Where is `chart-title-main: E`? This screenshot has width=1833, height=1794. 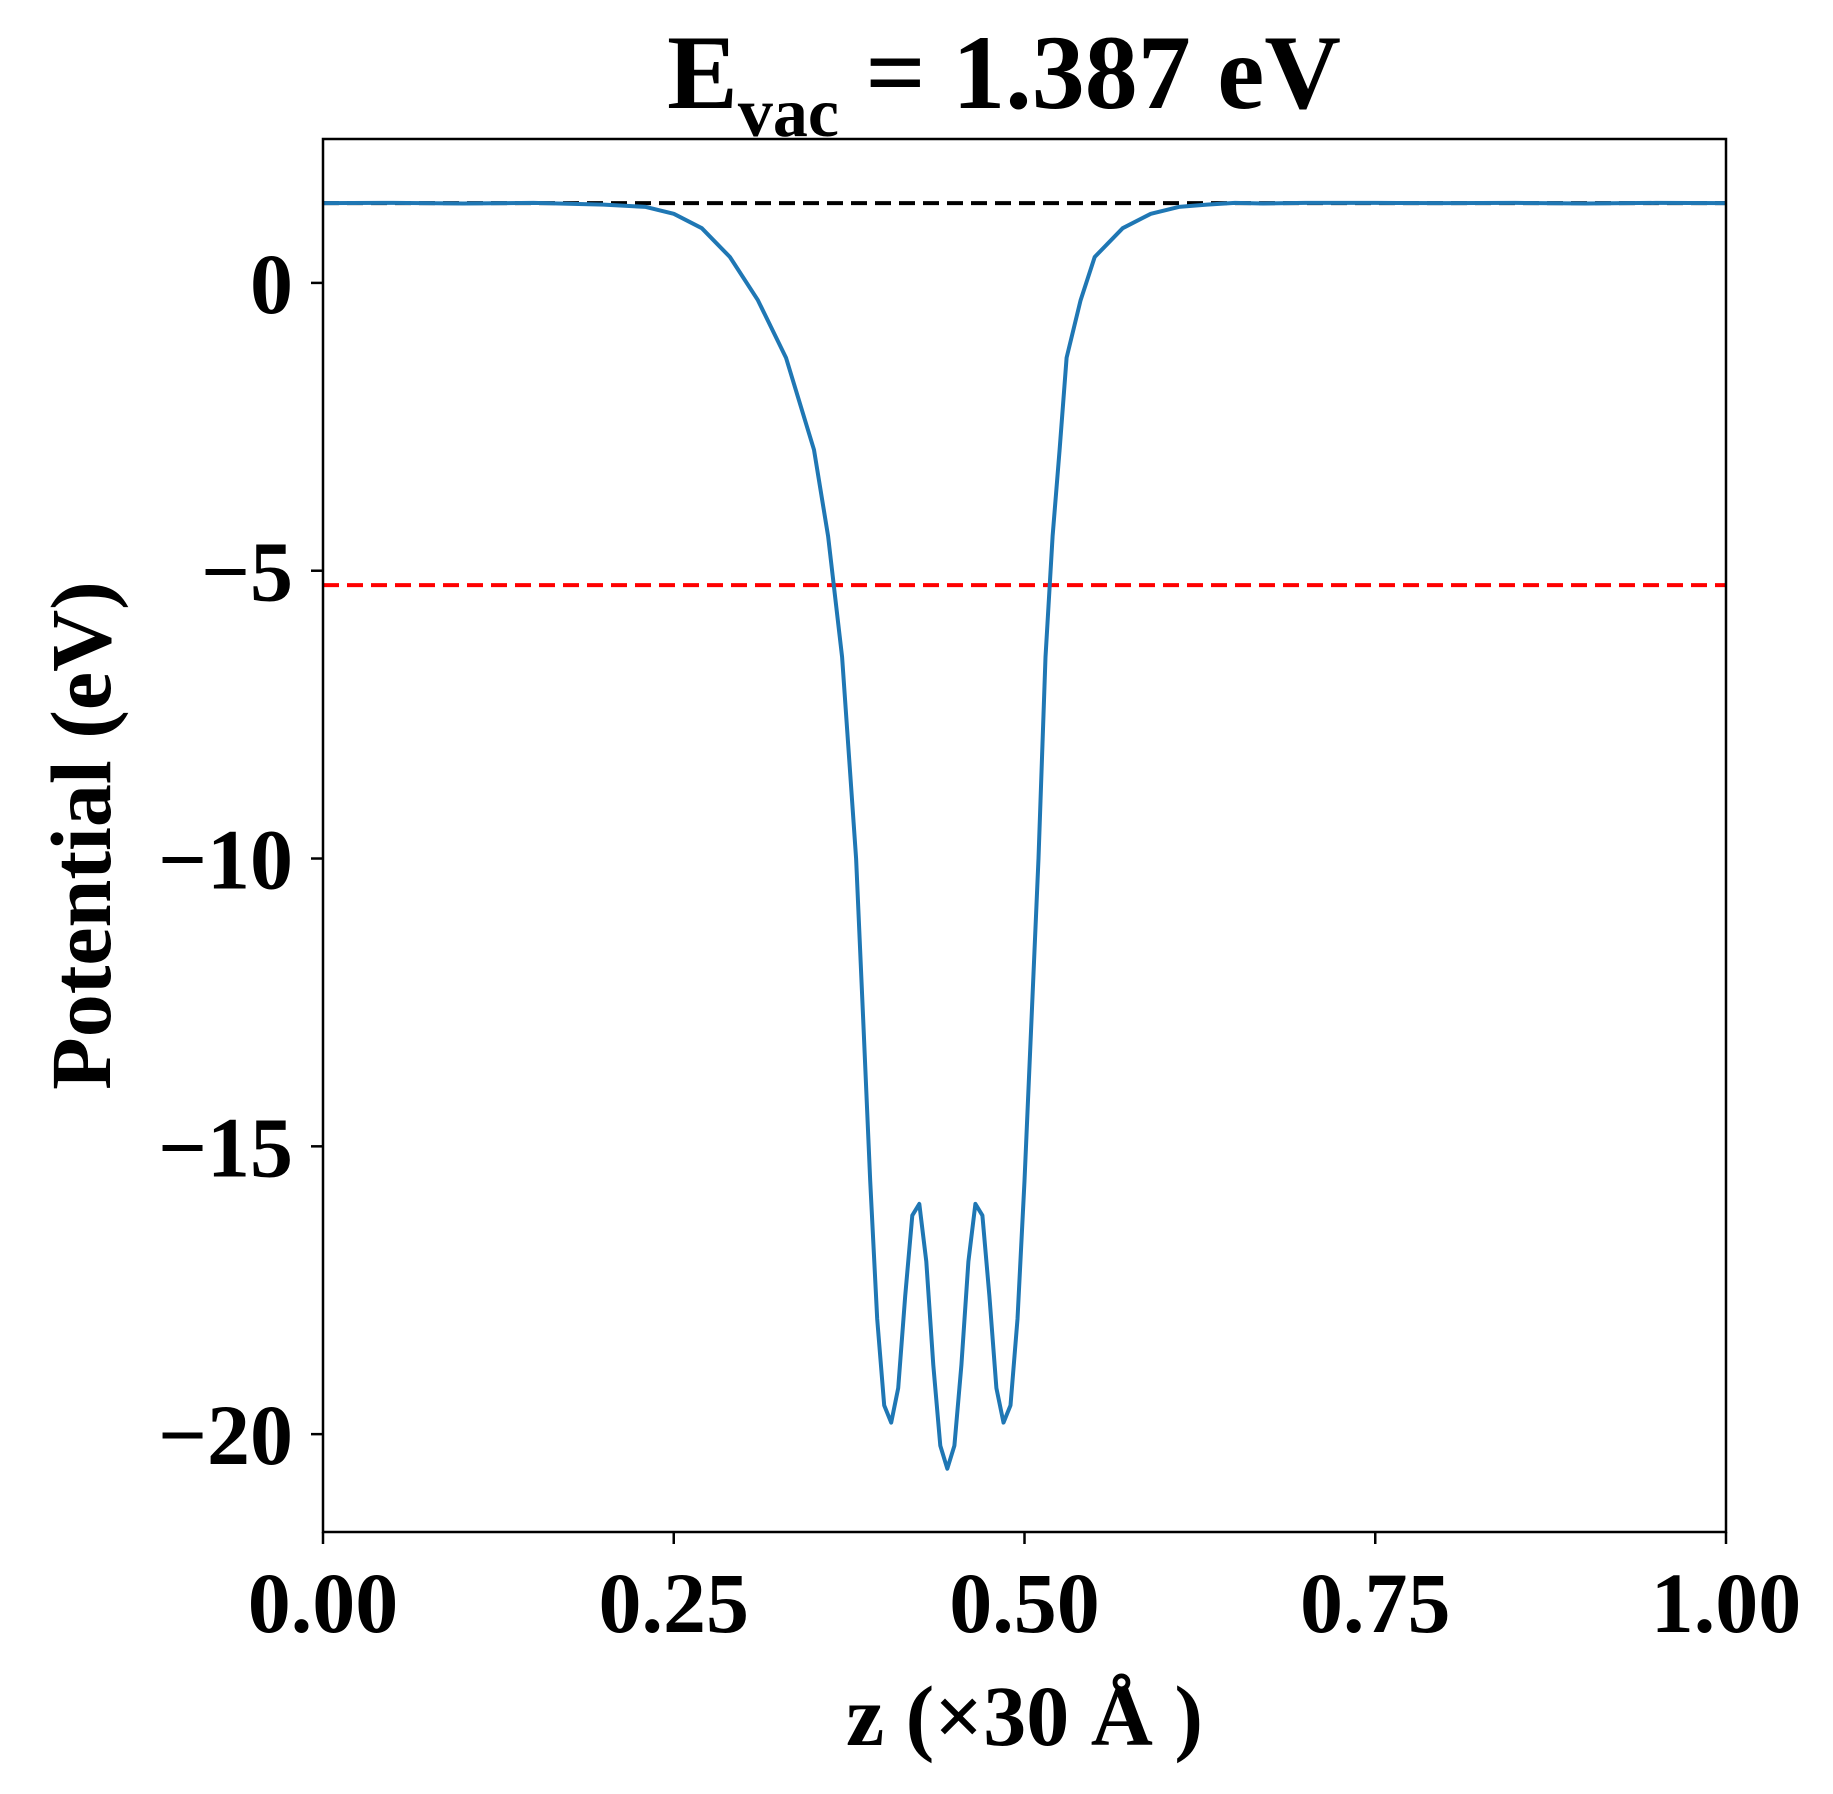
chart-title-main: E is located at coordinates (702, 72).